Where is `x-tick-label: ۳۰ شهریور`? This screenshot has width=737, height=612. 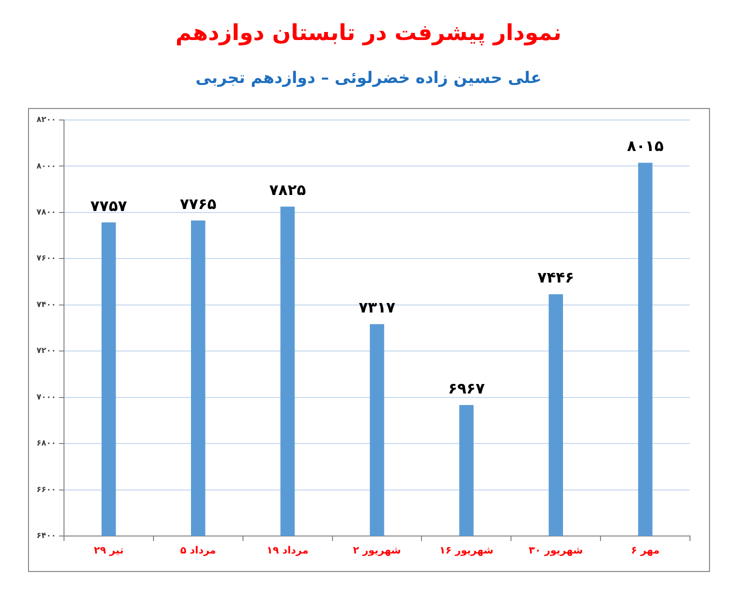
x-tick-label: ۳۰ شهریور is located at coordinates (556, 551).